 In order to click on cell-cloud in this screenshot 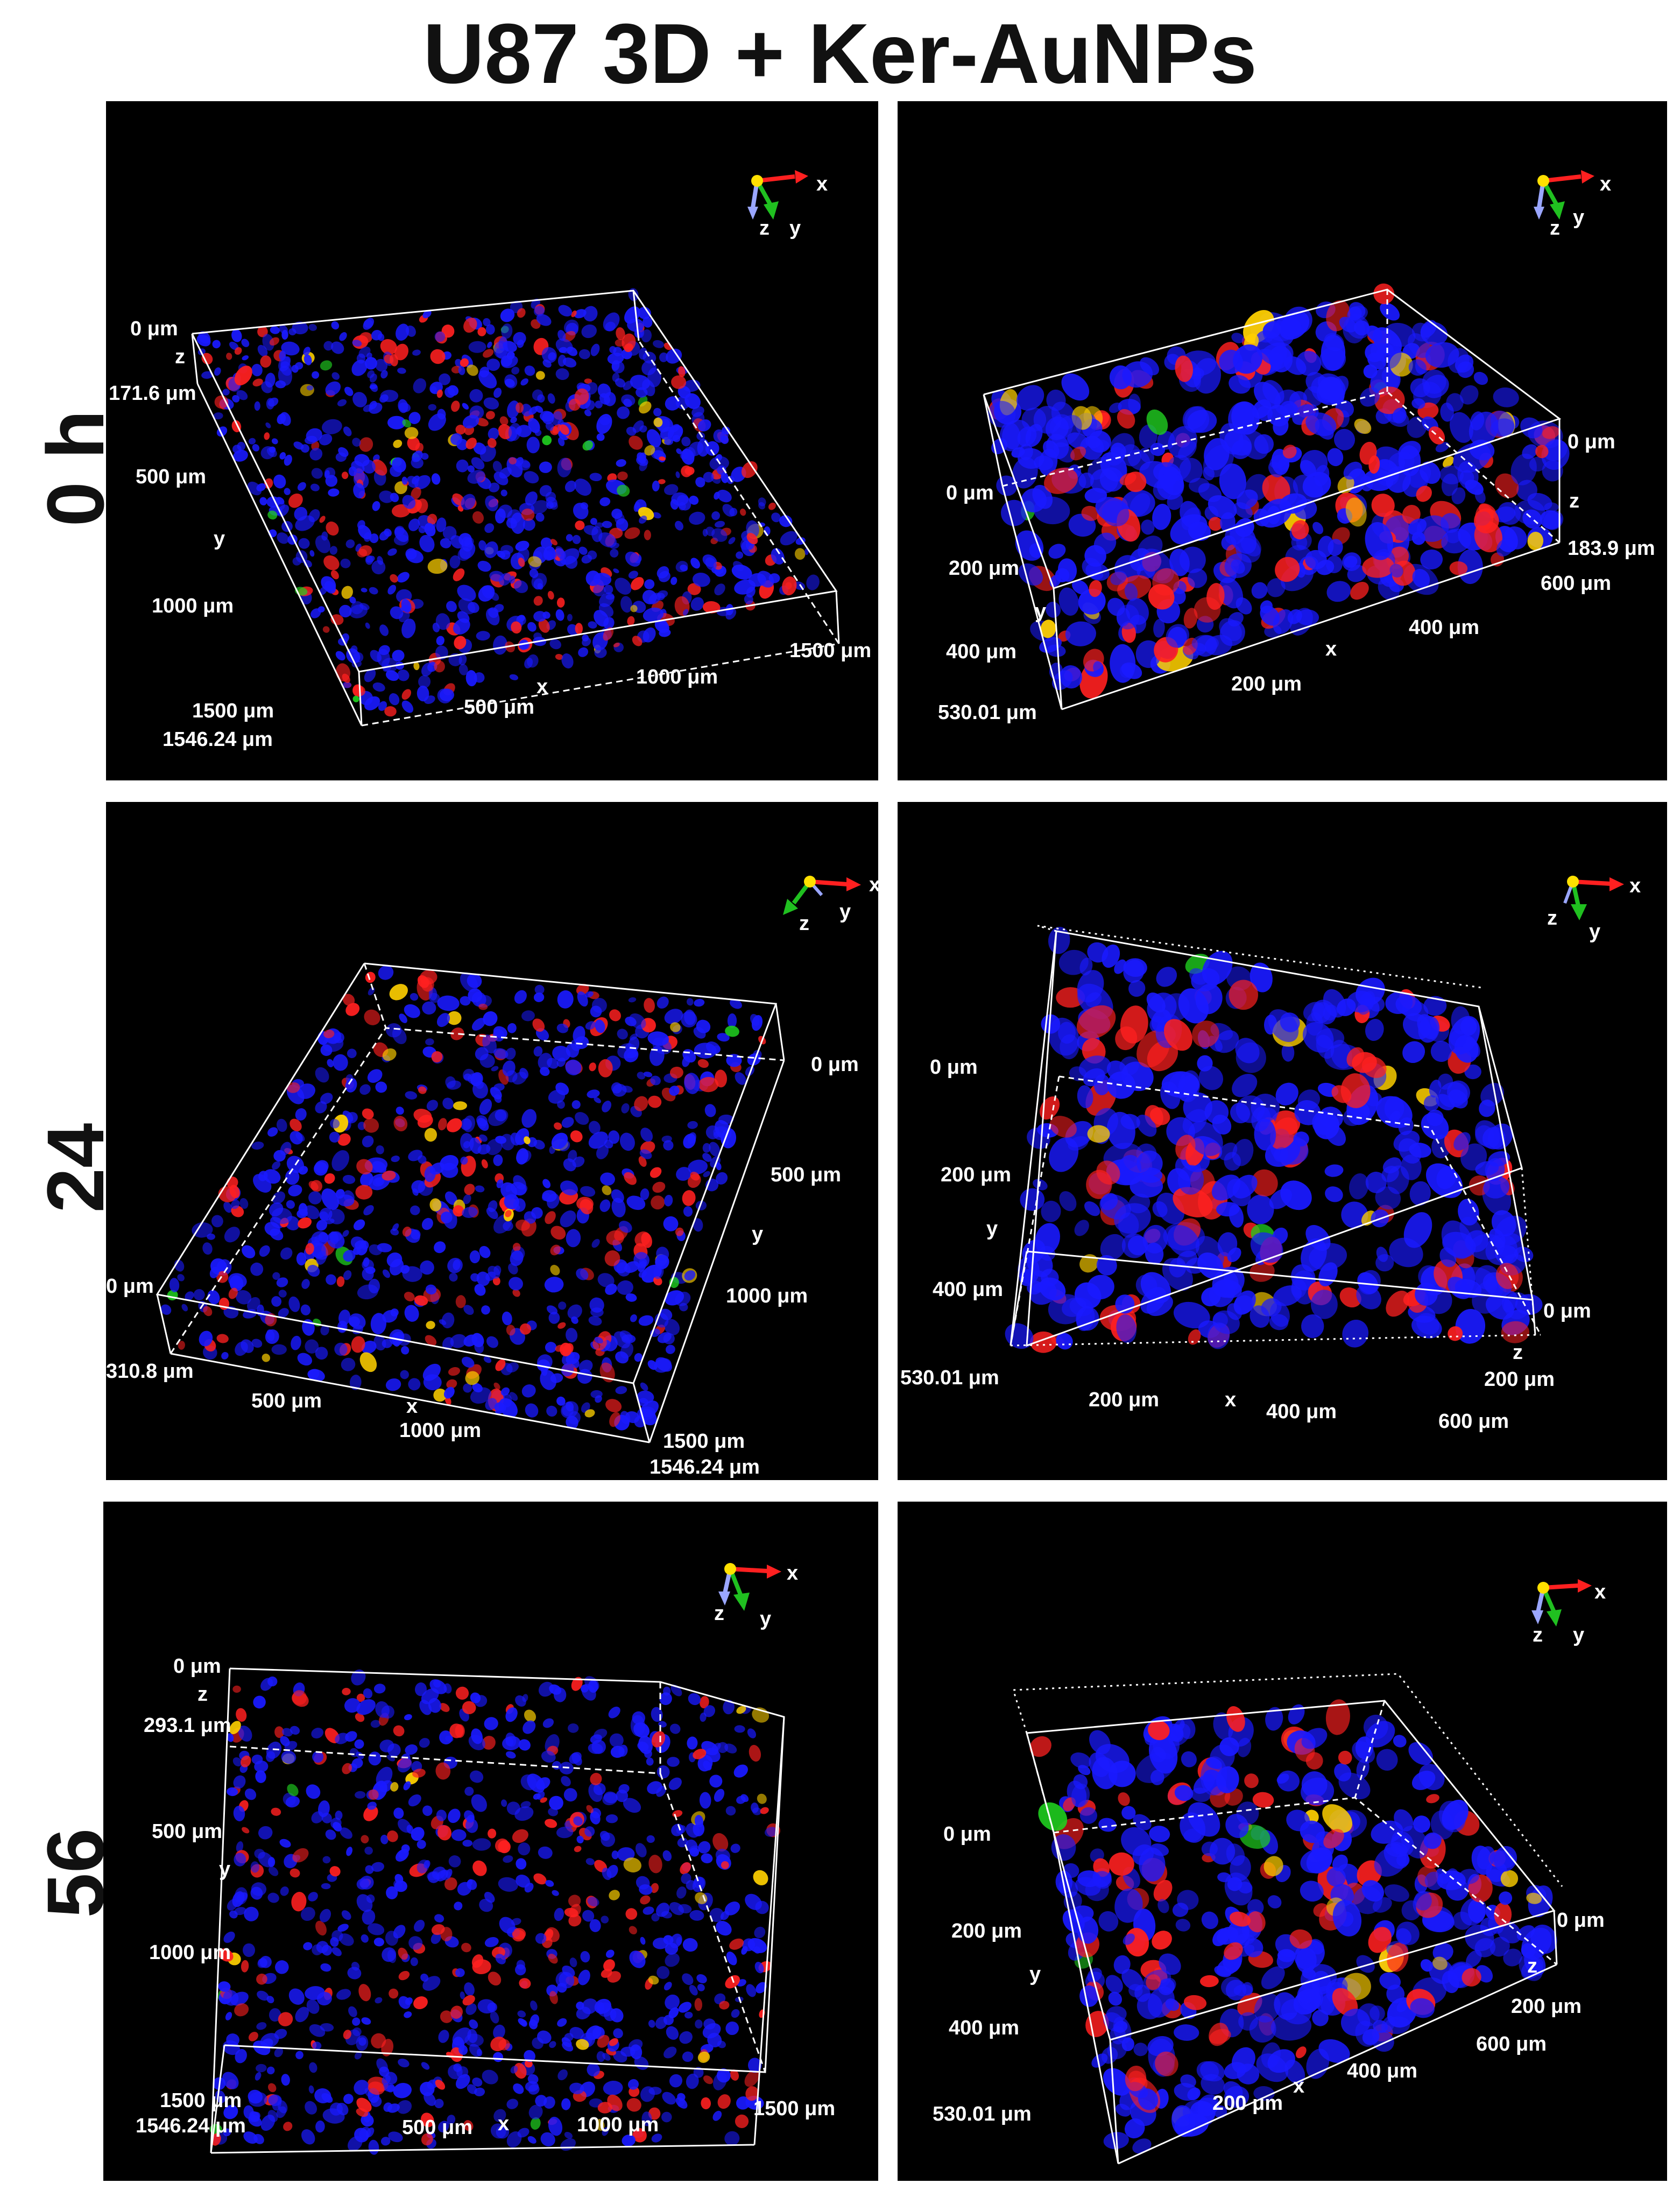, I will do `click(508, 502)`.